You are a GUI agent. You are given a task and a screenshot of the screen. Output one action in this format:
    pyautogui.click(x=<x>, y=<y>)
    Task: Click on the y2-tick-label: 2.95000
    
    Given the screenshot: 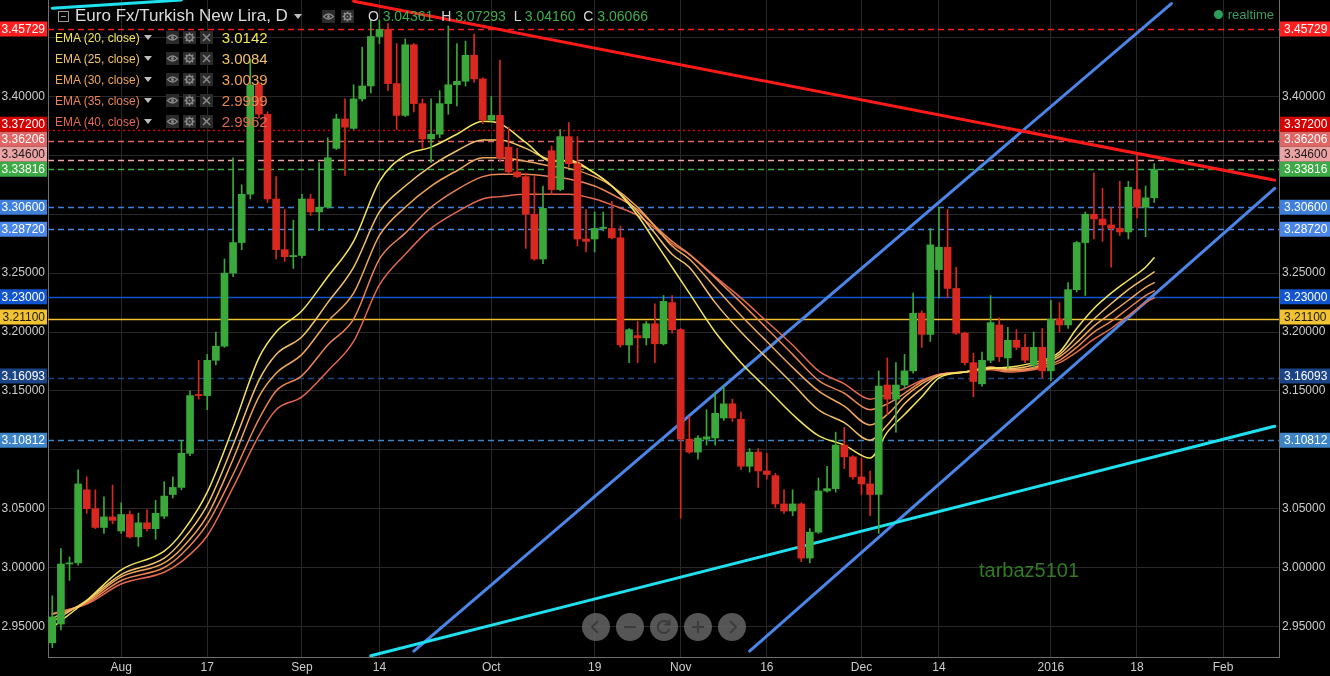 What is the action you would take?
    pyautogui.click(x=1304, y=625)
    